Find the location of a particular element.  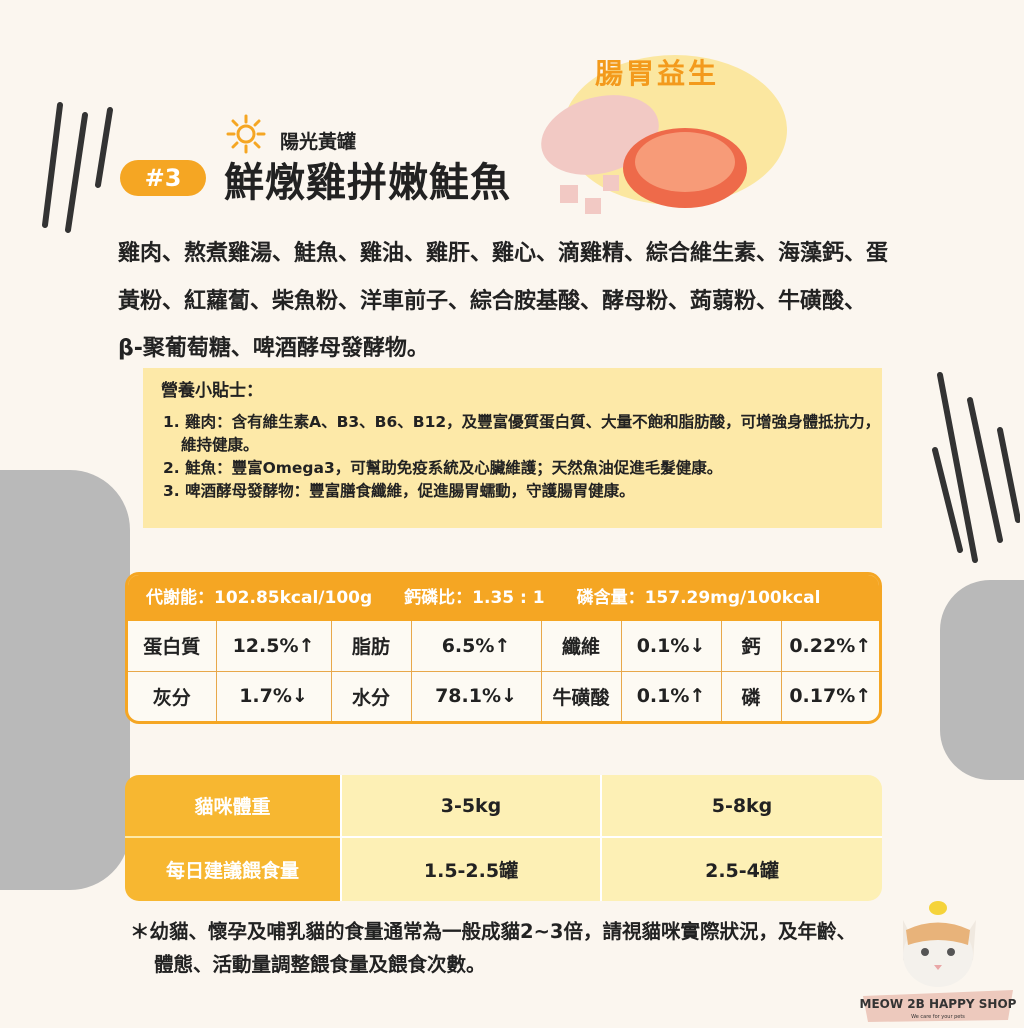

amount-value: 1.5-2.5罐 is located at coordinates (470, 869).